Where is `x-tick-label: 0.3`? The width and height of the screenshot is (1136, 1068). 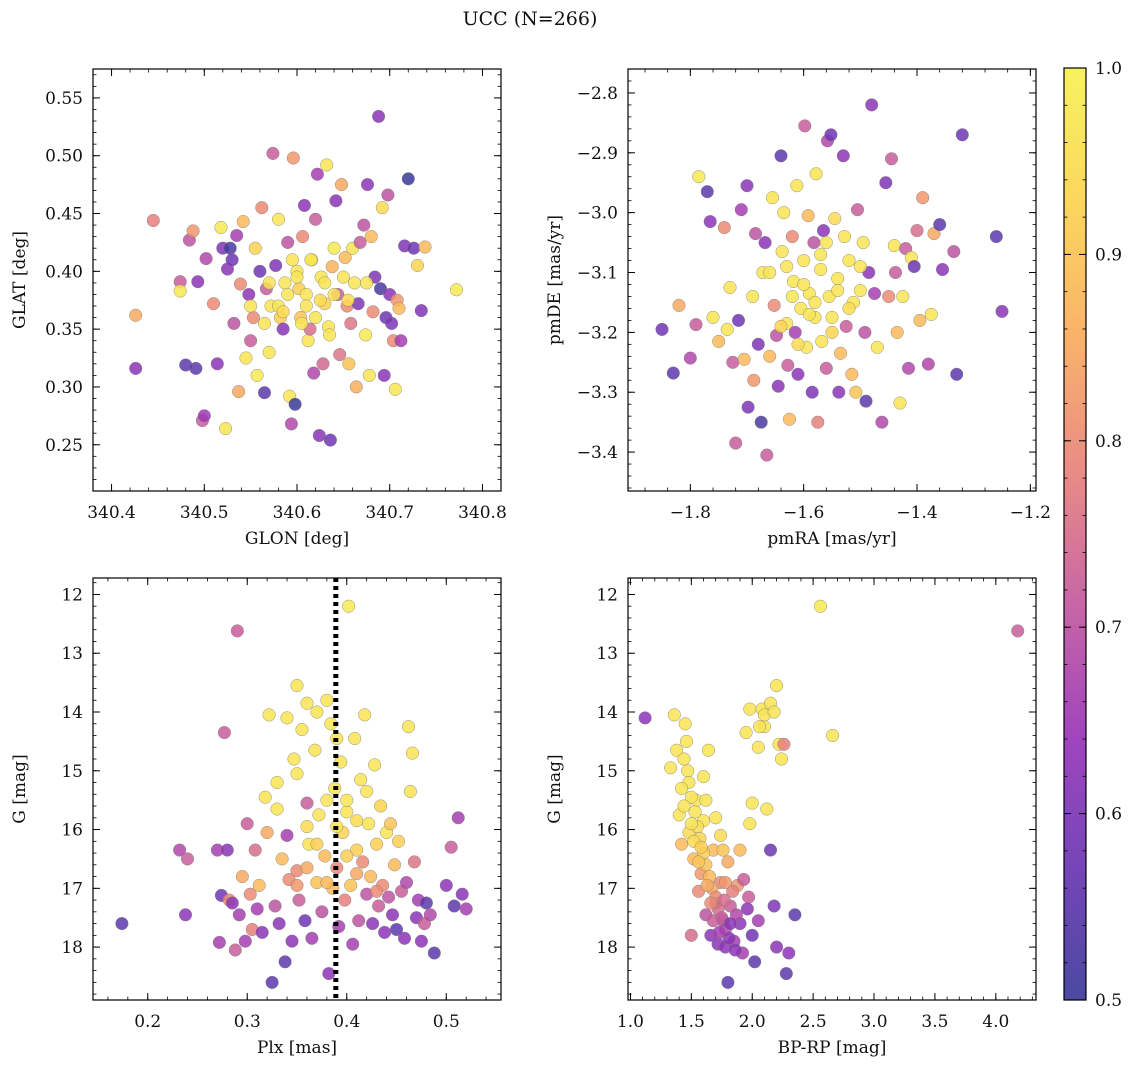 x-tick-label: 0.3 is located at coordinates (247, 1022).